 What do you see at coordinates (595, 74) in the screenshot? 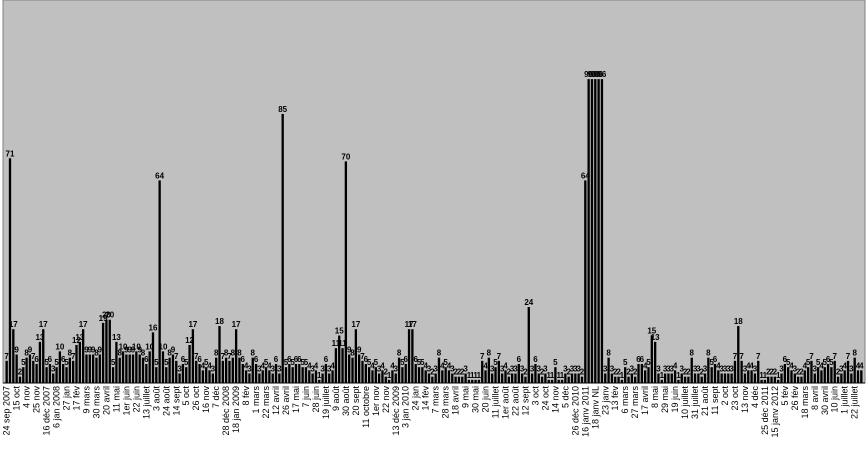
I see `value-label: 96` at bounding box center [595, 74].